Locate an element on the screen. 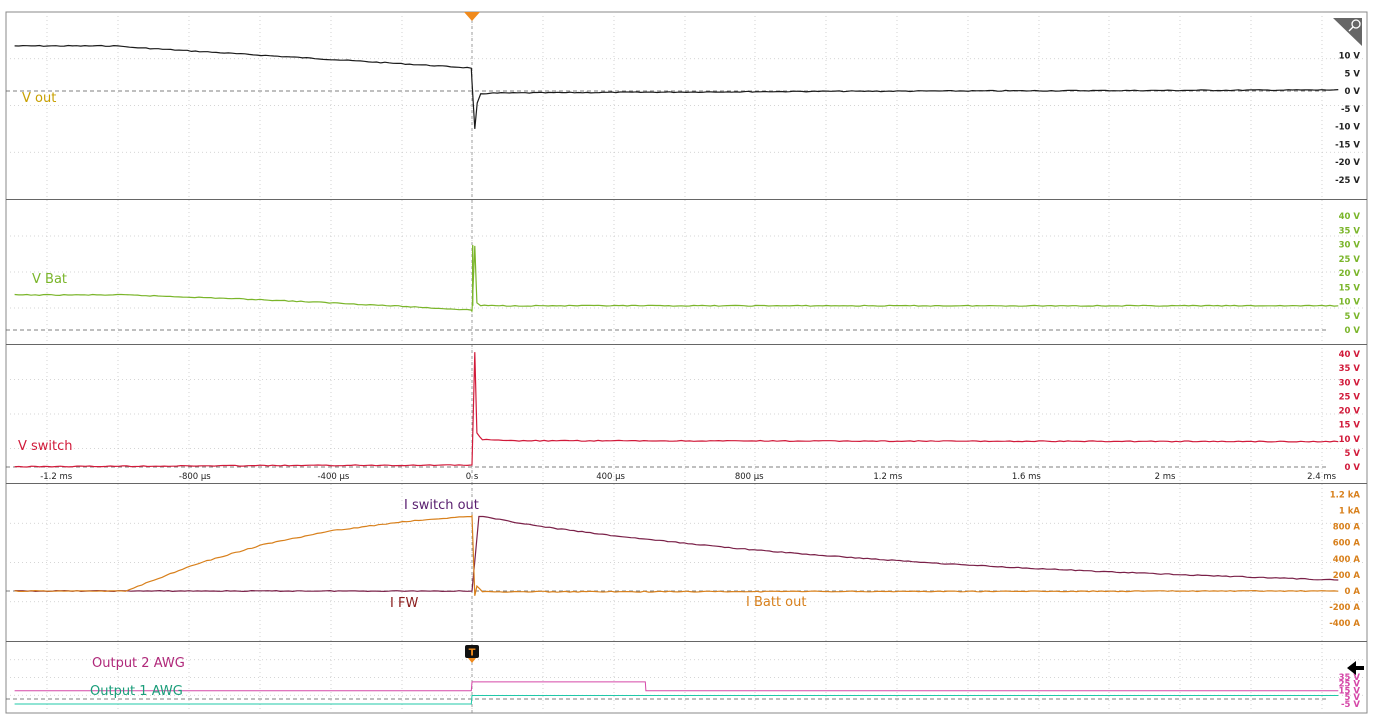  magnifier-handle is located at coordinates (1351, 29).